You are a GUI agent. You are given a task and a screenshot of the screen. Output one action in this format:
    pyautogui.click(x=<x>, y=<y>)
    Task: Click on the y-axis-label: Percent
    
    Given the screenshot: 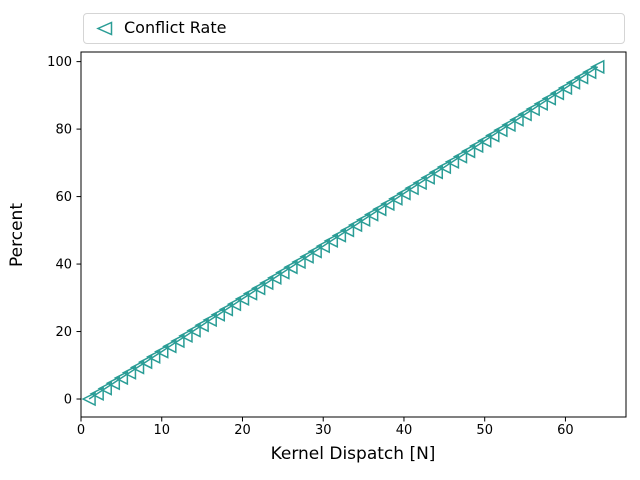 What is the action you would take?
    pyautogui.click(x=17, y=235)
    